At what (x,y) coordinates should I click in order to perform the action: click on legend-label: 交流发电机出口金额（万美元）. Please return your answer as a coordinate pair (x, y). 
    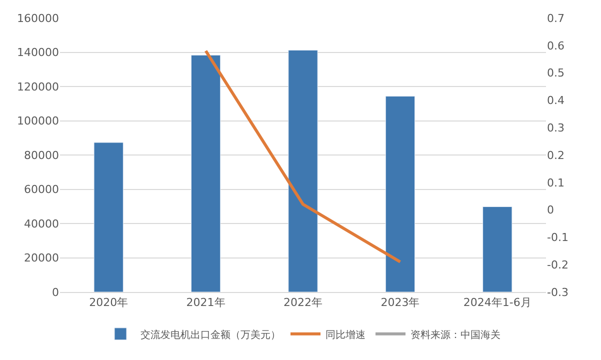
    Looking at the image, I should click on (210, 334).